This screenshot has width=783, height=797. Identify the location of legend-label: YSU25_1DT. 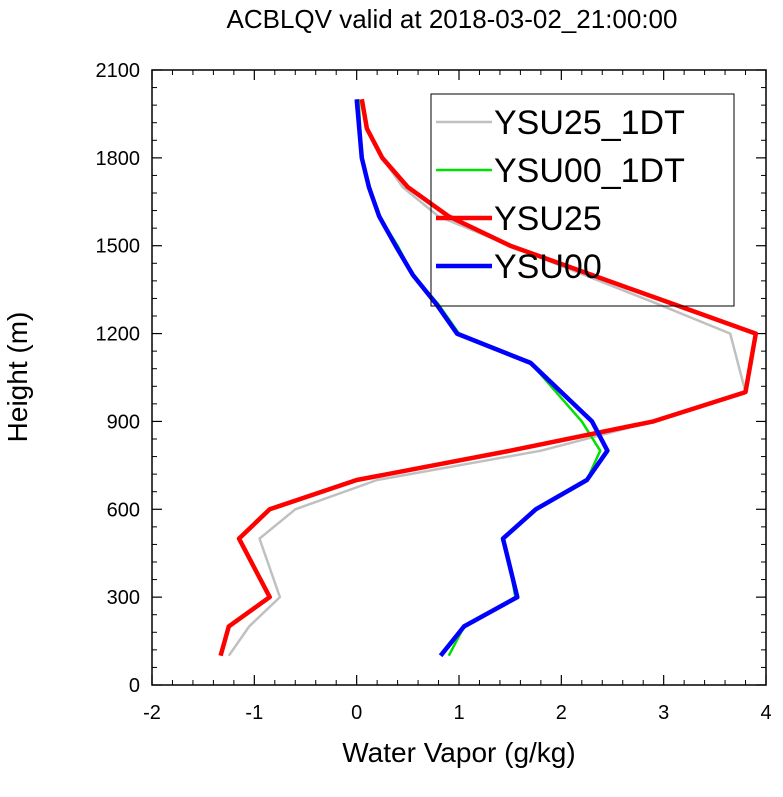
(589, 123).